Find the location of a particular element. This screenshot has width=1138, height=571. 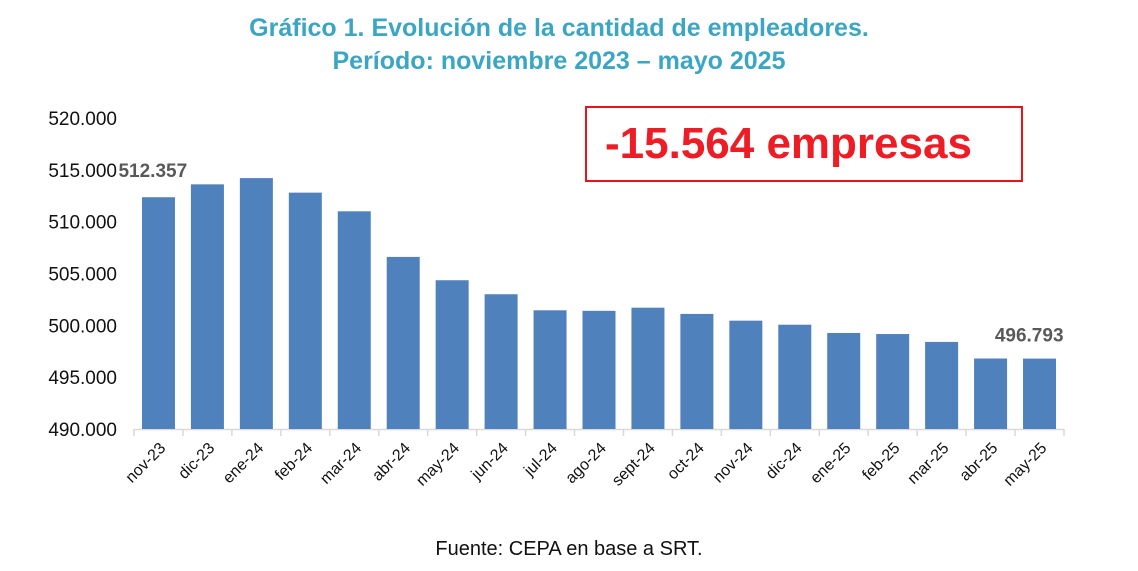

data-label: 496.793 is located at coordinates (1029, 336).